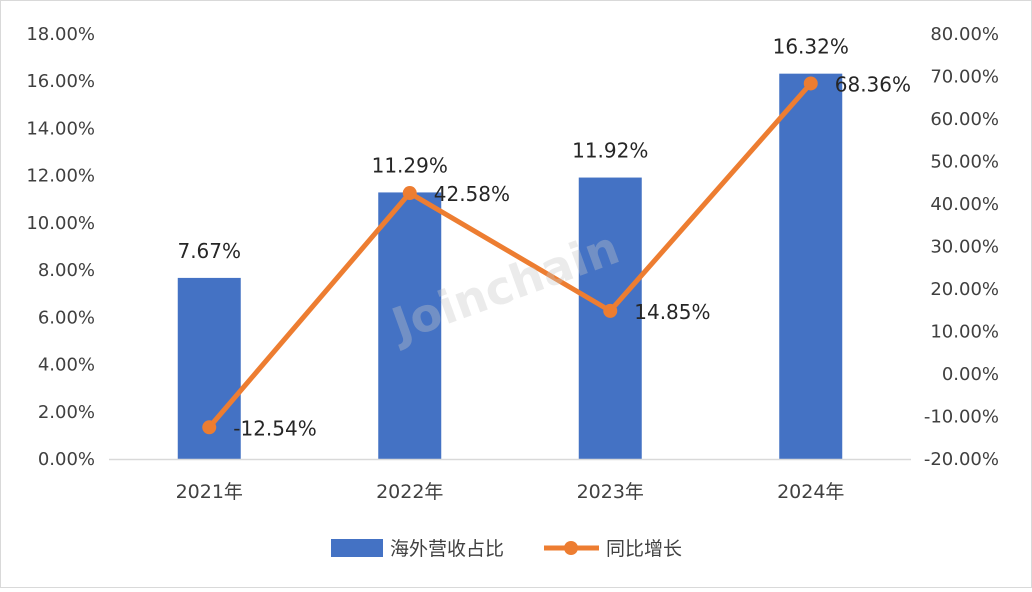 The width and height of the screenshot is (1032, 592). What do you see at coordinates (60, 128) in the screenshot?
I see `left-tick-label: 14.00%` at bounding box center [60, 128].